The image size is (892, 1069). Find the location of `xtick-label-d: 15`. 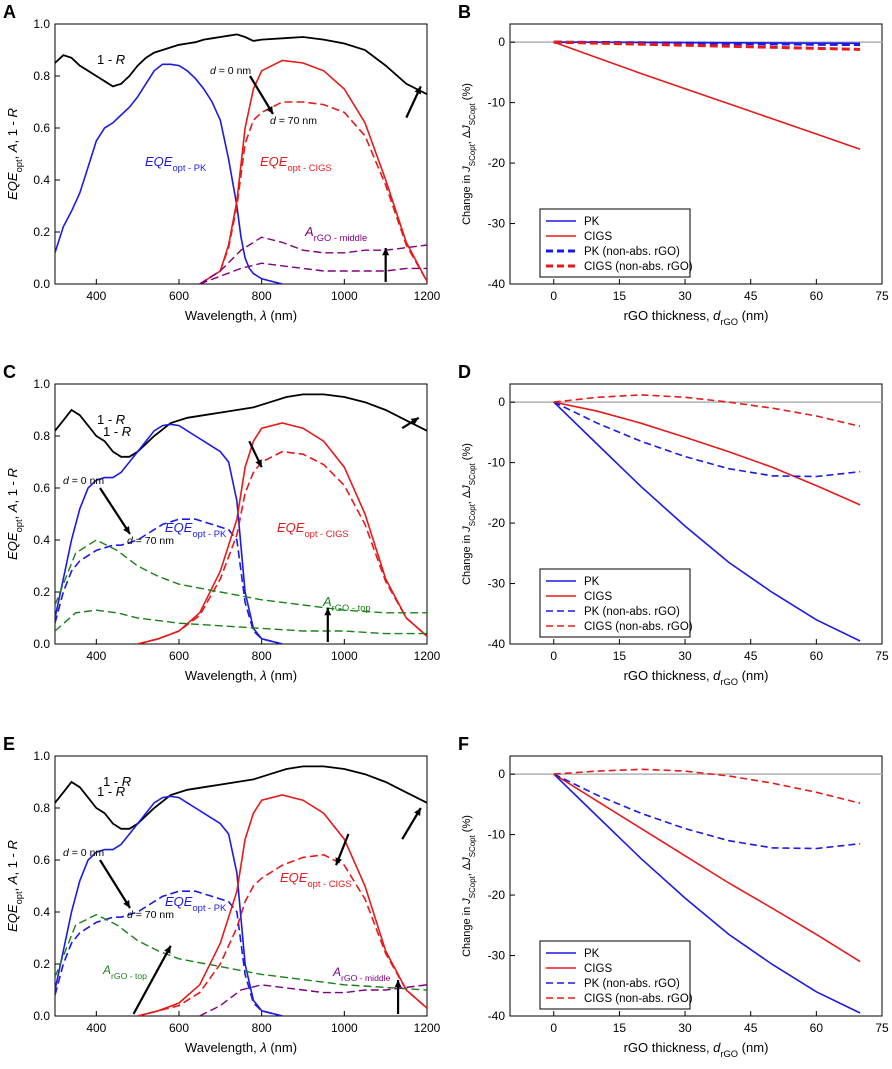

xtick-label-d: 15 is located at coordinates (620, 656).